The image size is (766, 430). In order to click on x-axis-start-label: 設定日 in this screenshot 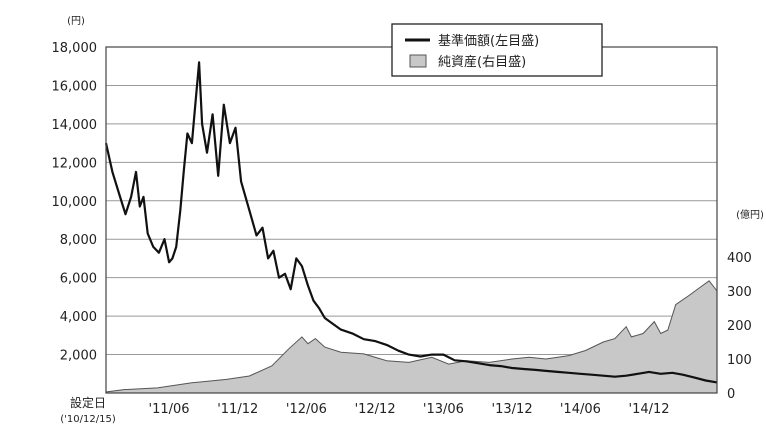, I will do `click(88, 402)`.